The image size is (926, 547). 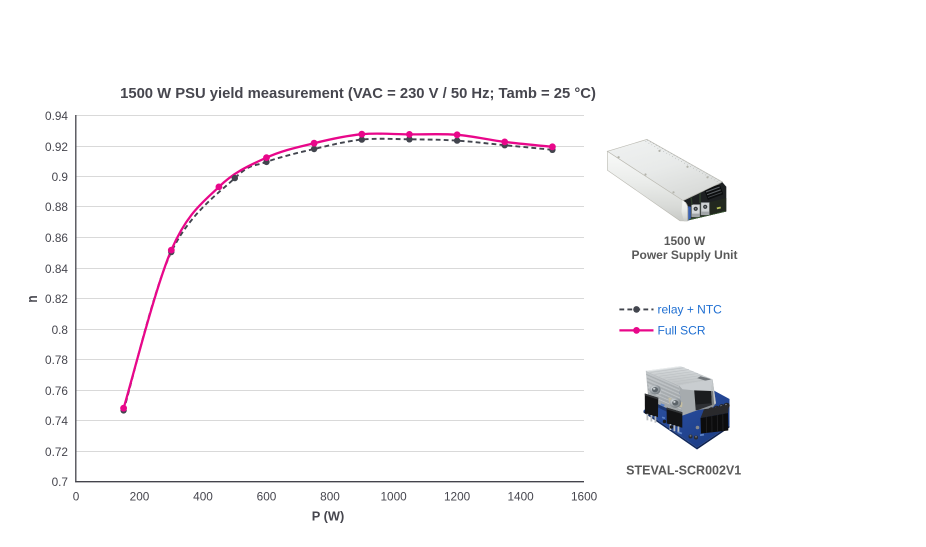 I want to click on svg-text: 0.76, so click(x=56, y=391).